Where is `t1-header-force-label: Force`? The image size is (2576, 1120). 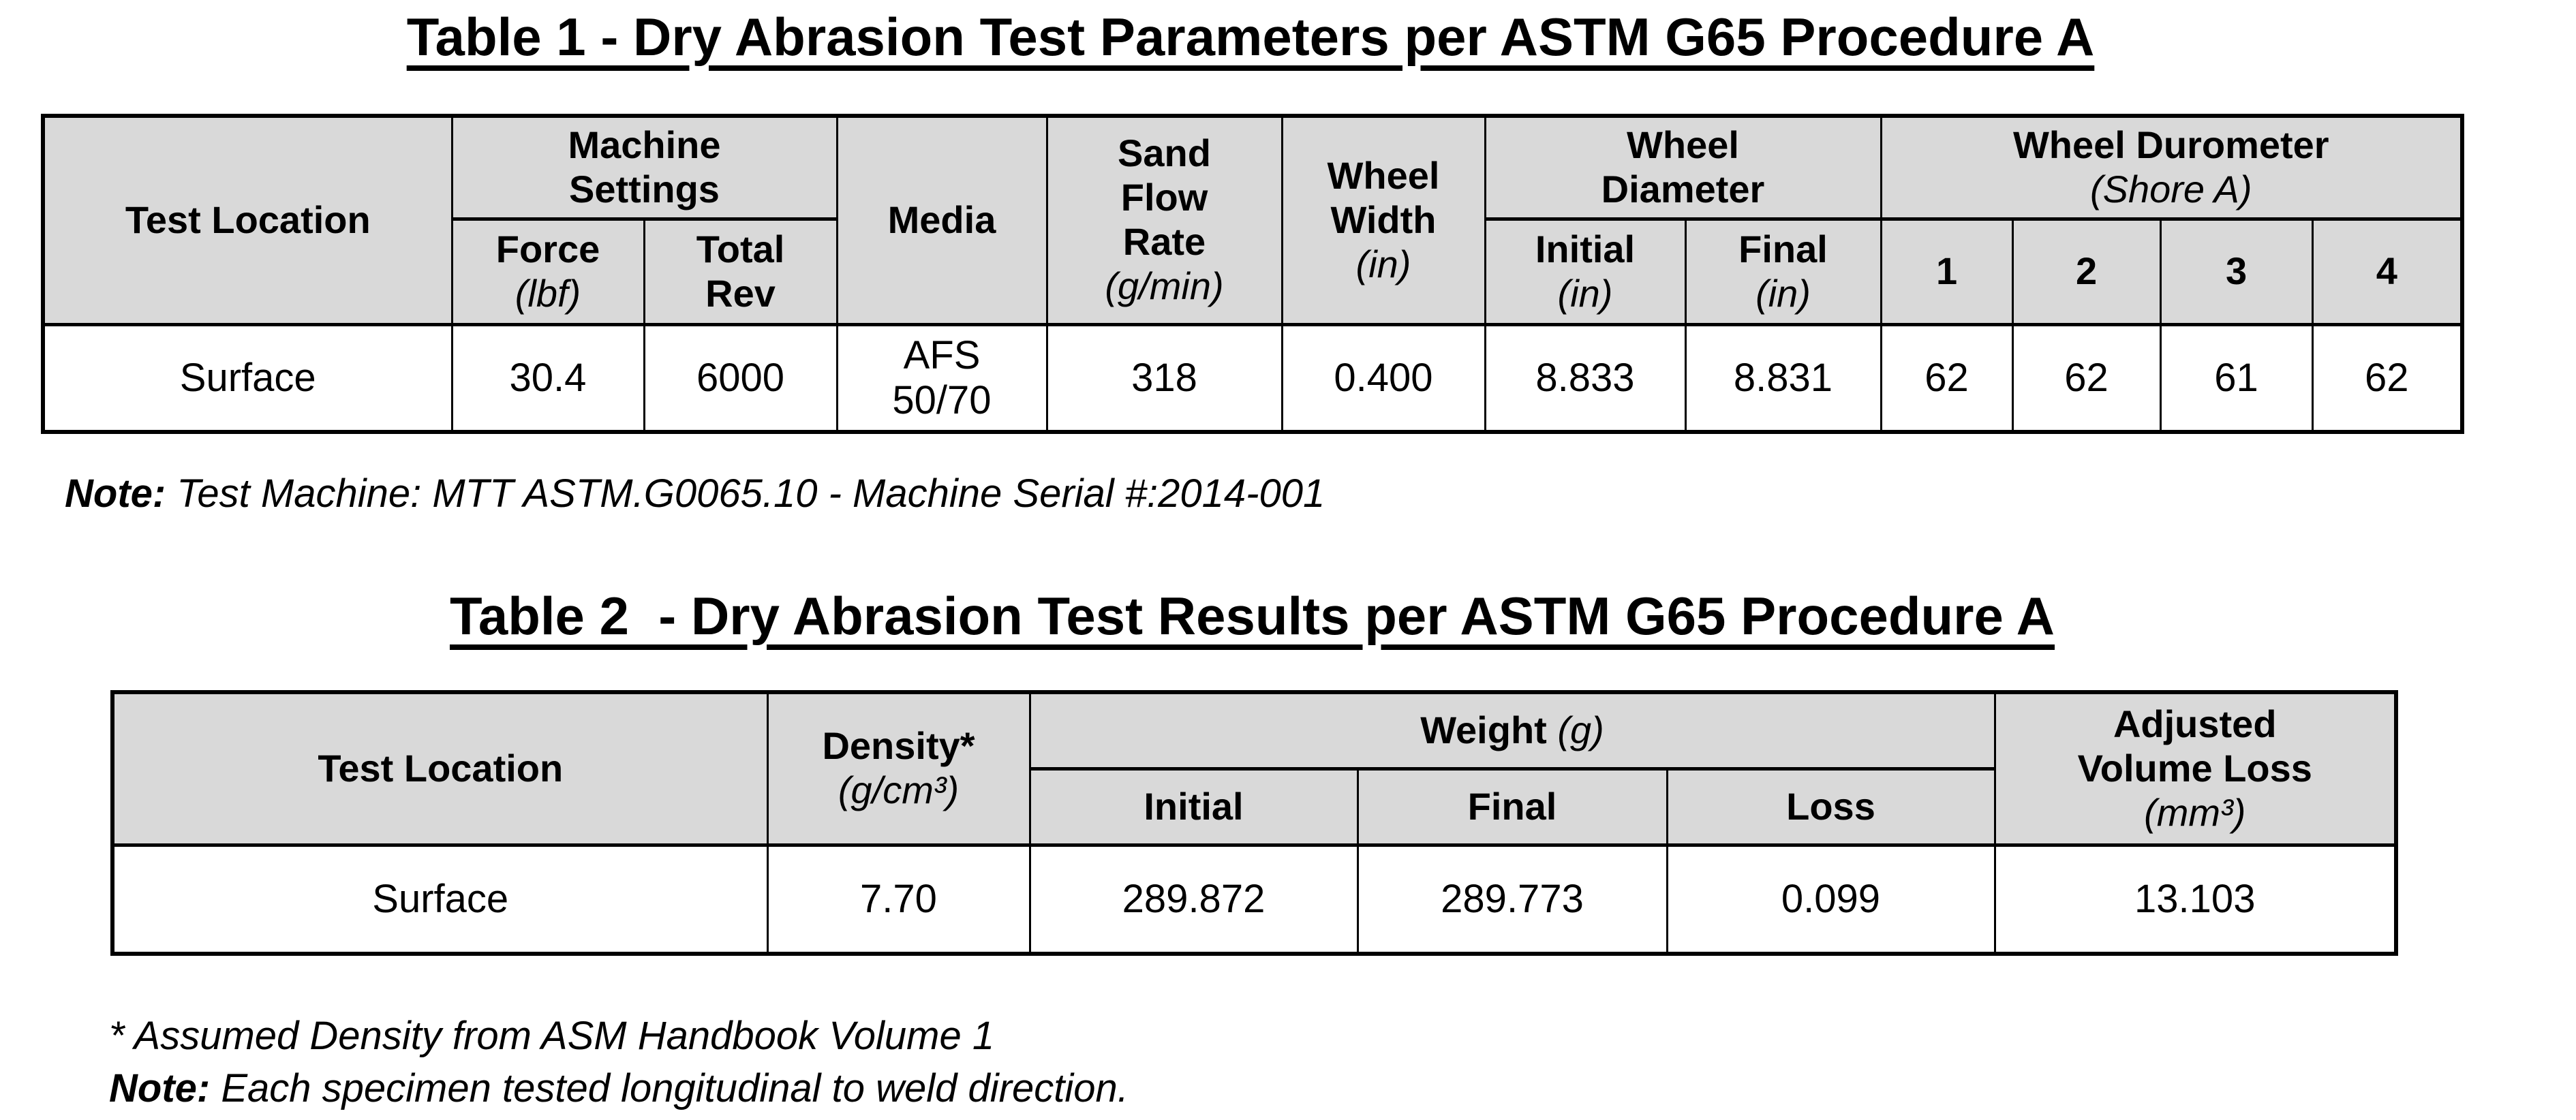
t1-header-force-label: Force is located at coordinates (547, 248).